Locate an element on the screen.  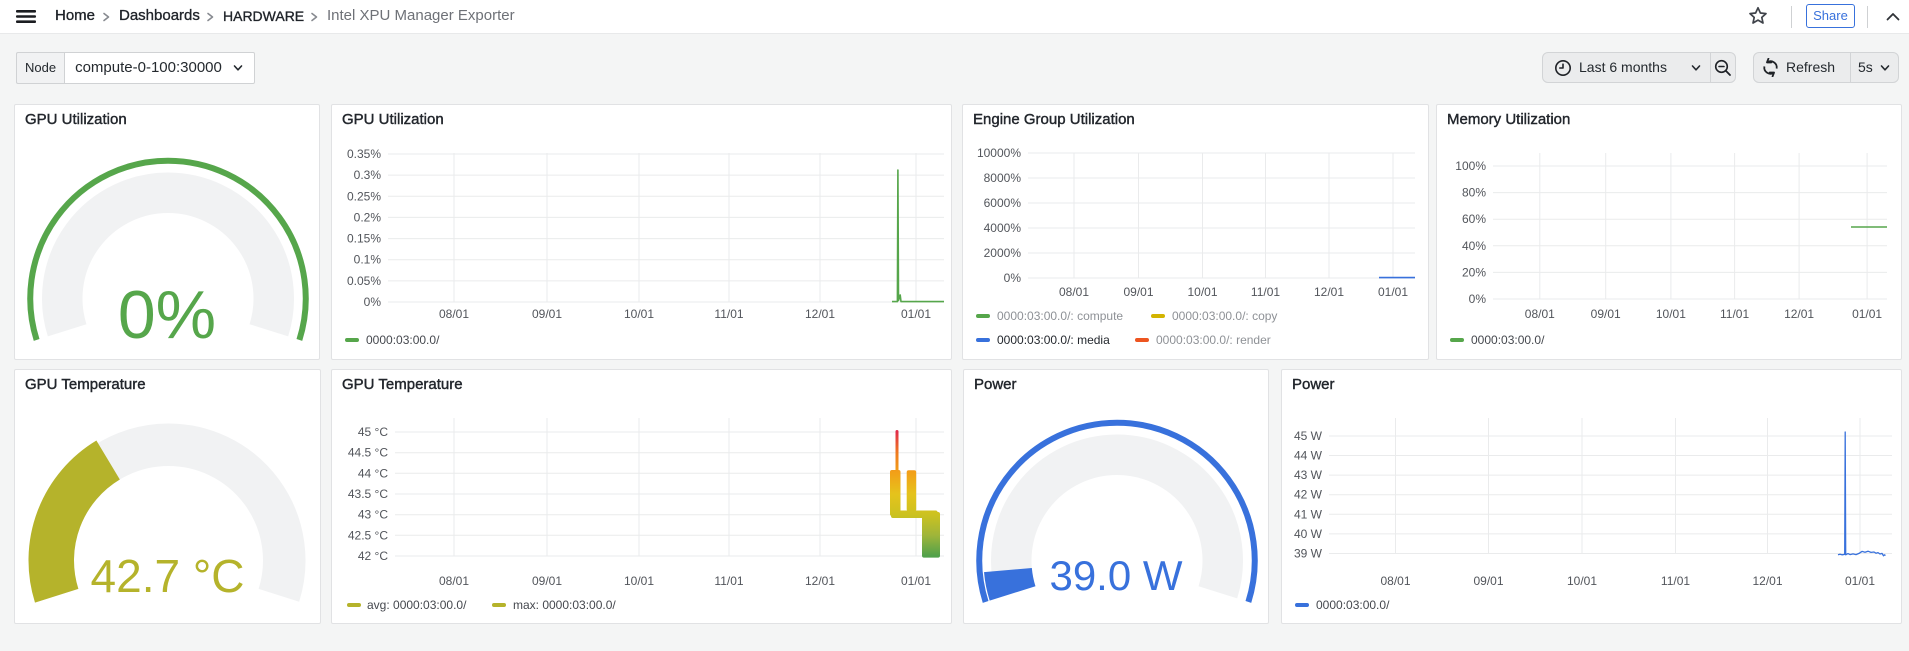
svg-text: 20% is located at coordinates (1474, 272).